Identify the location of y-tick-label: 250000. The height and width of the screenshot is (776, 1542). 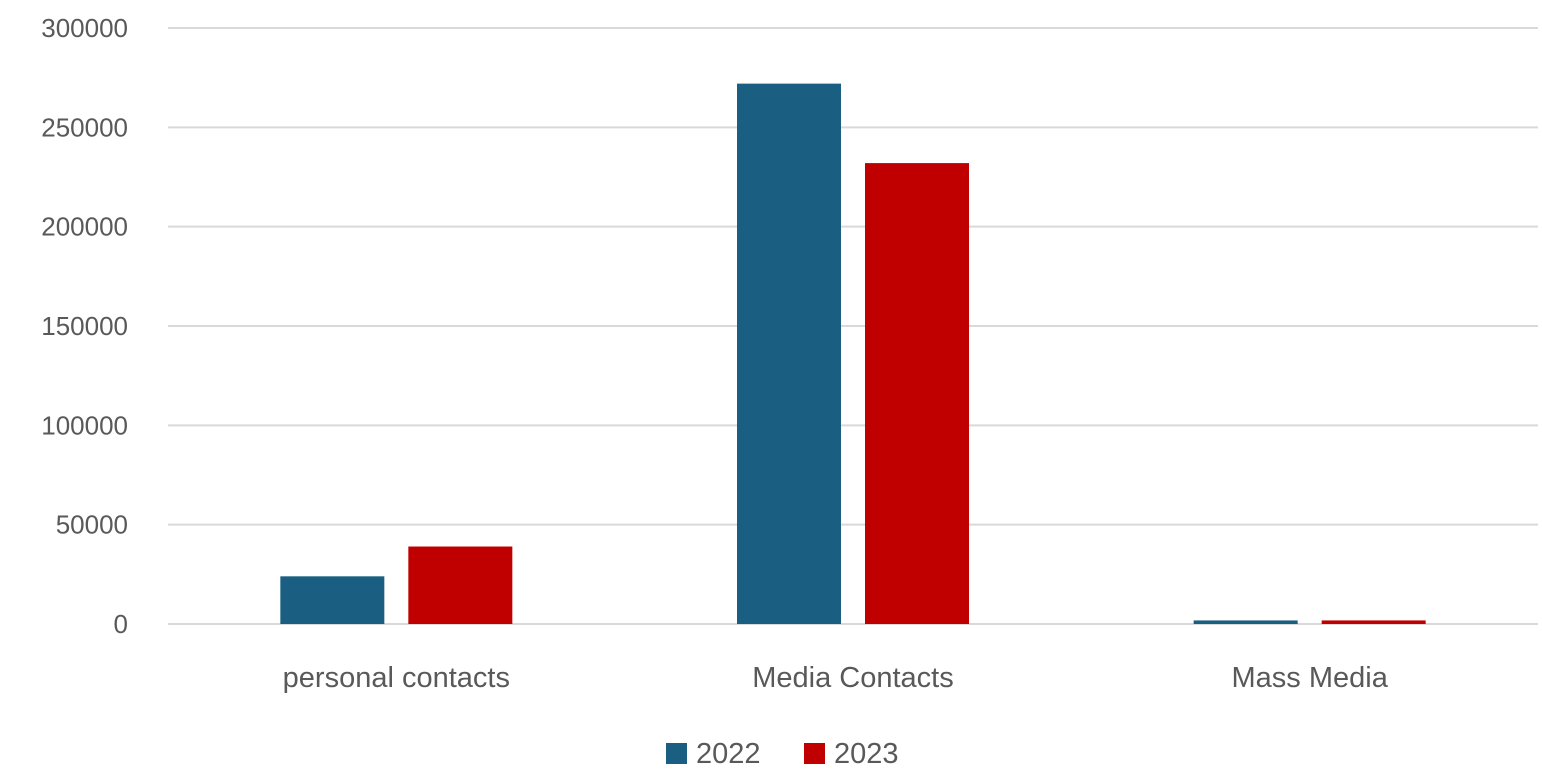
(84, 127).